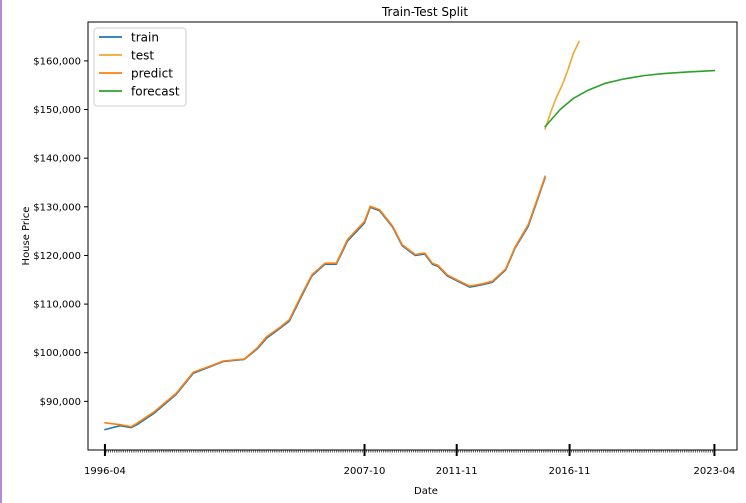  What do you see at coordinates (142, 56) in the screenshot?
I see `legend-label-test: test` at bounding box center [142, 56].